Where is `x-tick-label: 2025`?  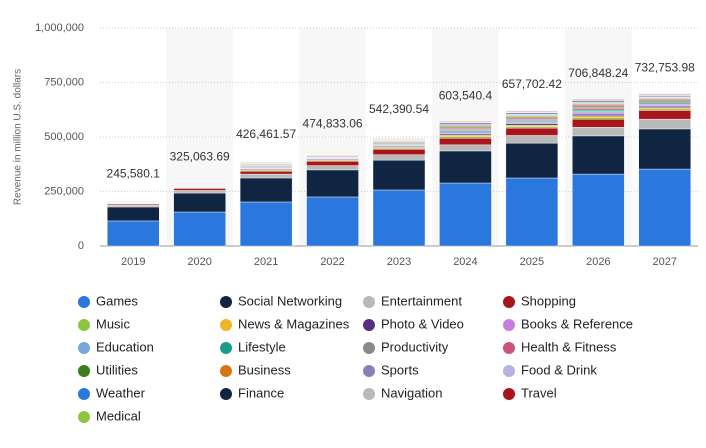 x-tick-label: 2025 is located at coordinates (532, 262).